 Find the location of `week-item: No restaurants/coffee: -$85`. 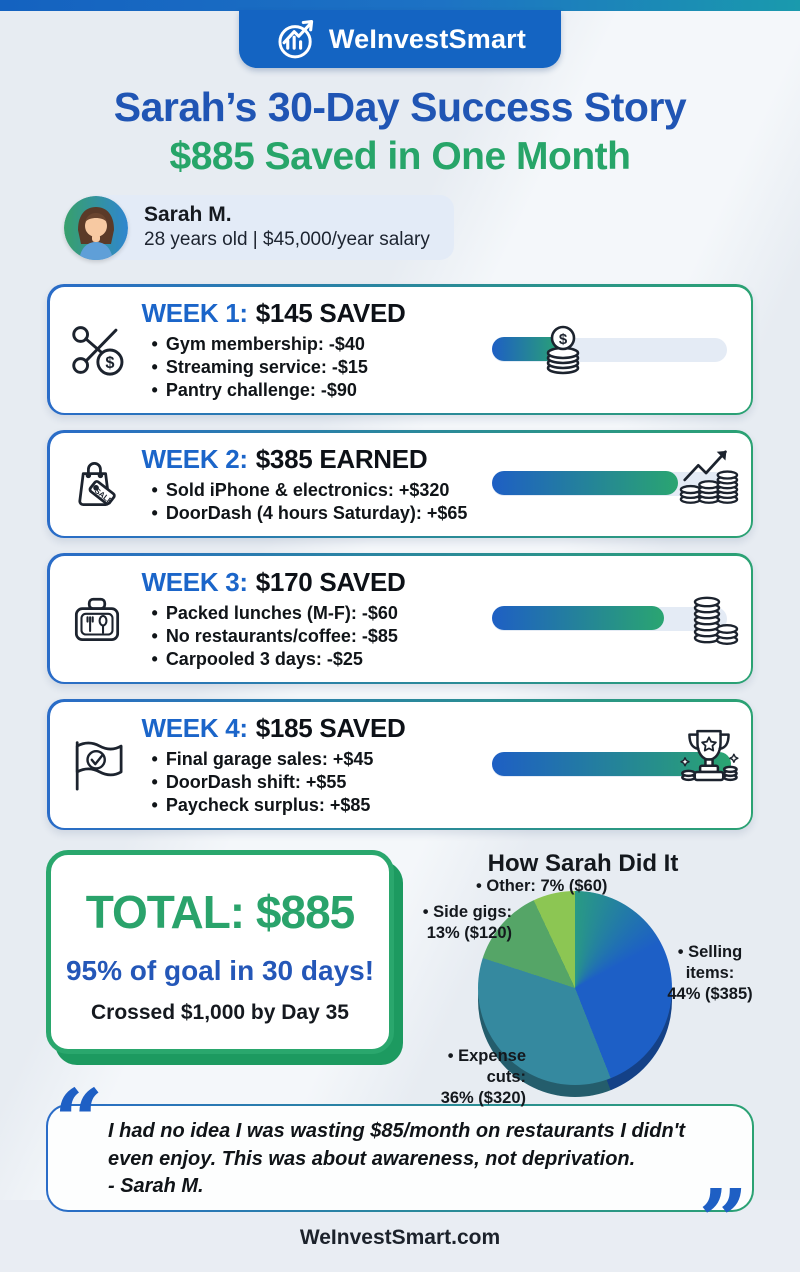

week-item: No restaurants/coffee: -$85 is located at coordinates (315, 636).